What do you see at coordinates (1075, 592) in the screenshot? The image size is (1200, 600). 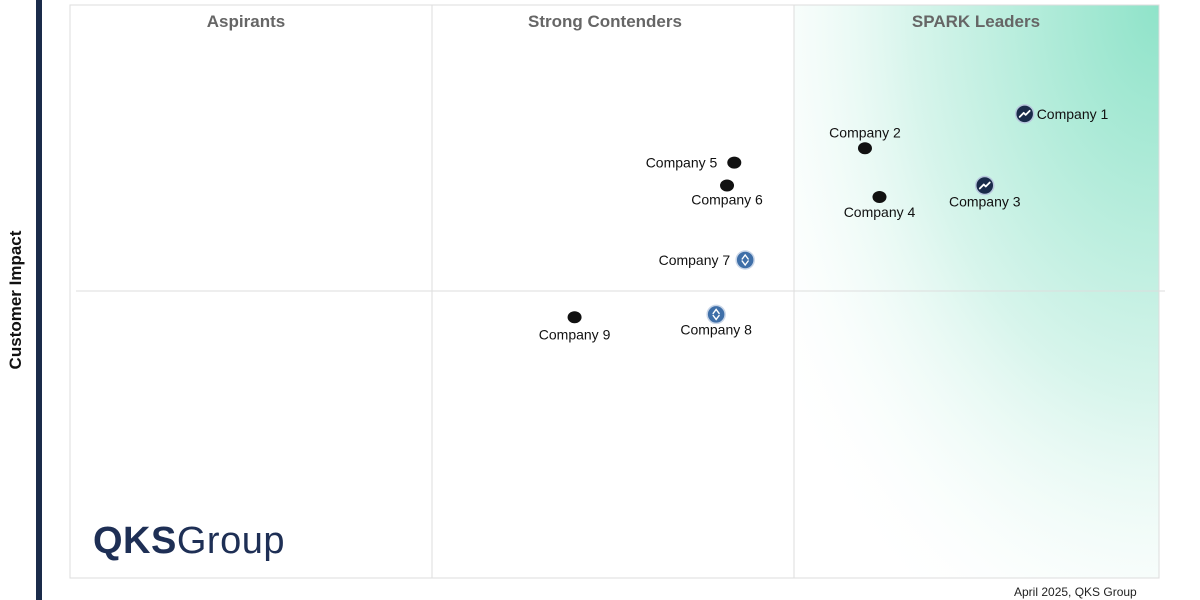 I see `footer-note: April 2025, QKS Group` at bounding box center [1075, 592].